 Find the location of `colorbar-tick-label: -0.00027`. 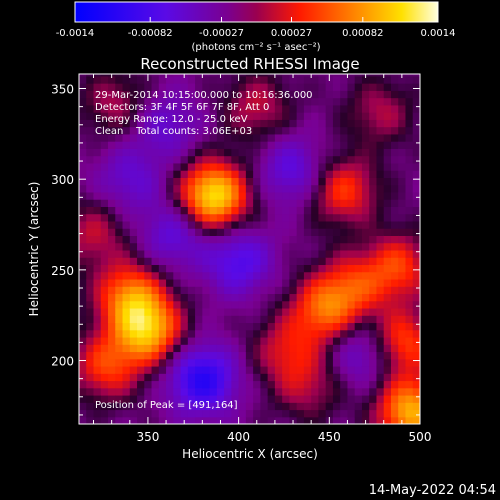

colorbar-tick-label: -0.00027 is located at coordinates (221, 33).